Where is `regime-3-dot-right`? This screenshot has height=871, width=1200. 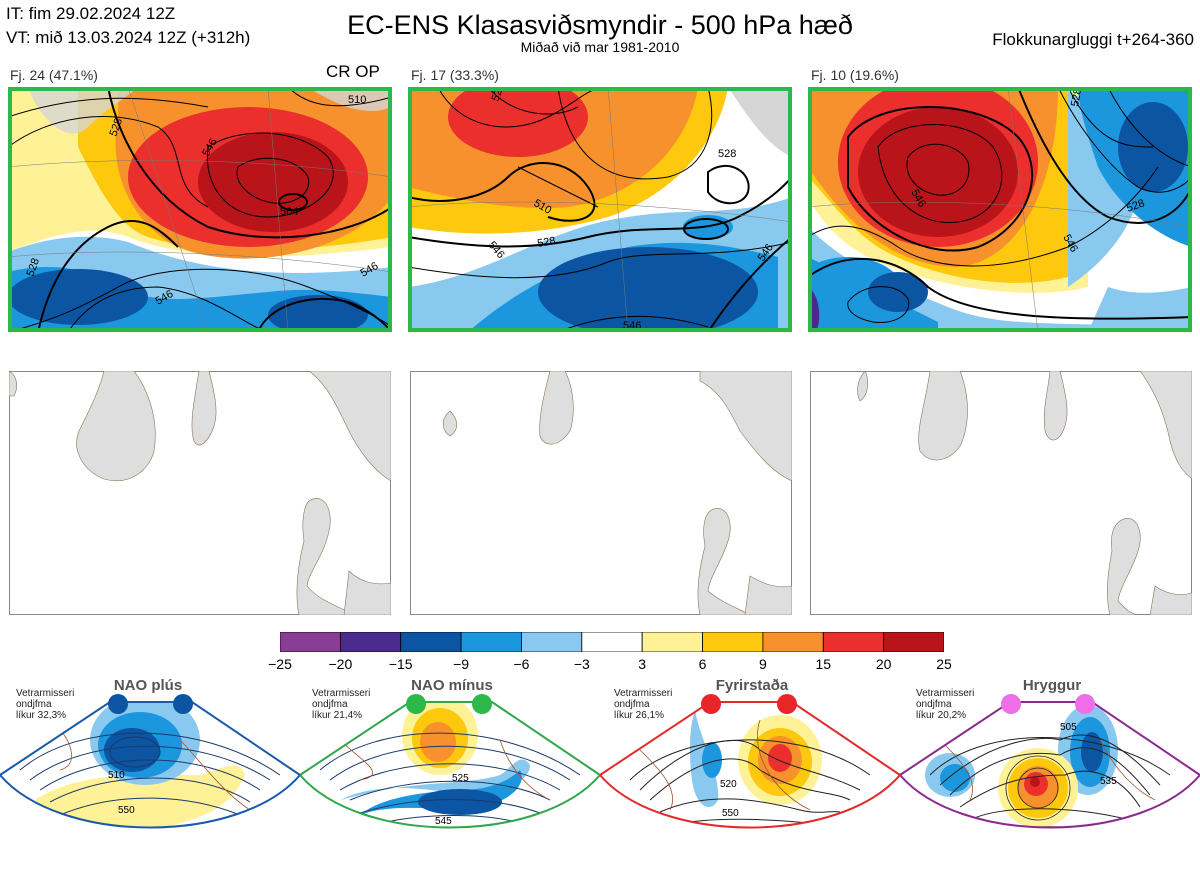 regime-3-dot-right is located at coordinates (787, 704).